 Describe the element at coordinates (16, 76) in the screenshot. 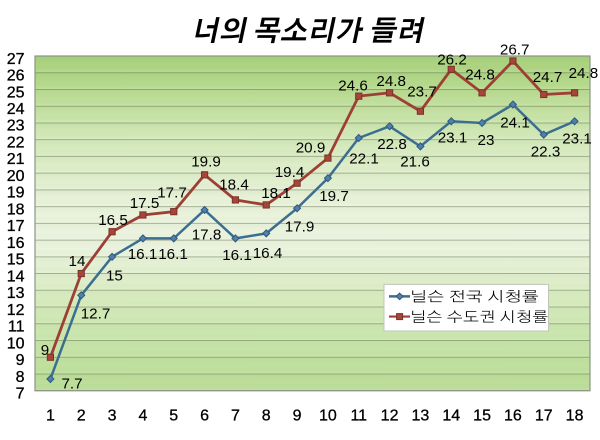

I see `svg-text: 26` at that location.